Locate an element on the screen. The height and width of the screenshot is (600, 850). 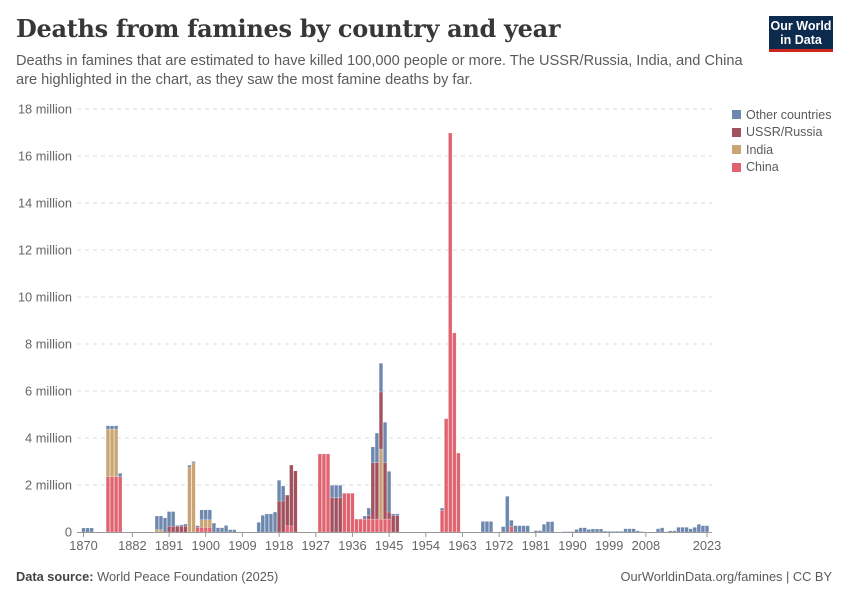
x-tick-label: 2008 is located at coordinates (646, 545).